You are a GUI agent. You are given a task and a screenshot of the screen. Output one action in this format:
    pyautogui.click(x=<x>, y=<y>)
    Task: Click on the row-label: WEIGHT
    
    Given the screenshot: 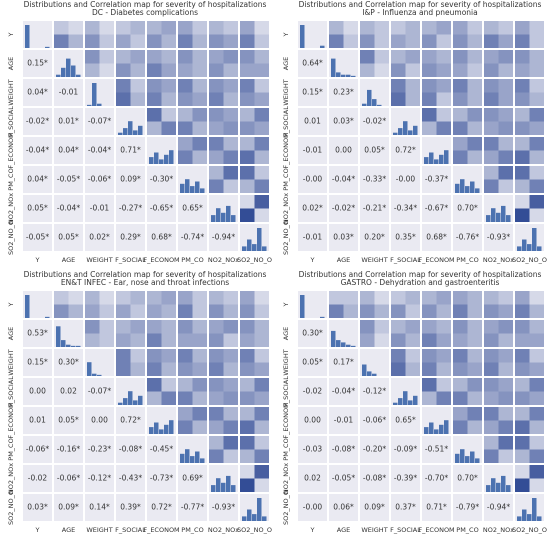 What is the action you would take?
    pyautogui.click(x=11, y=92)
    